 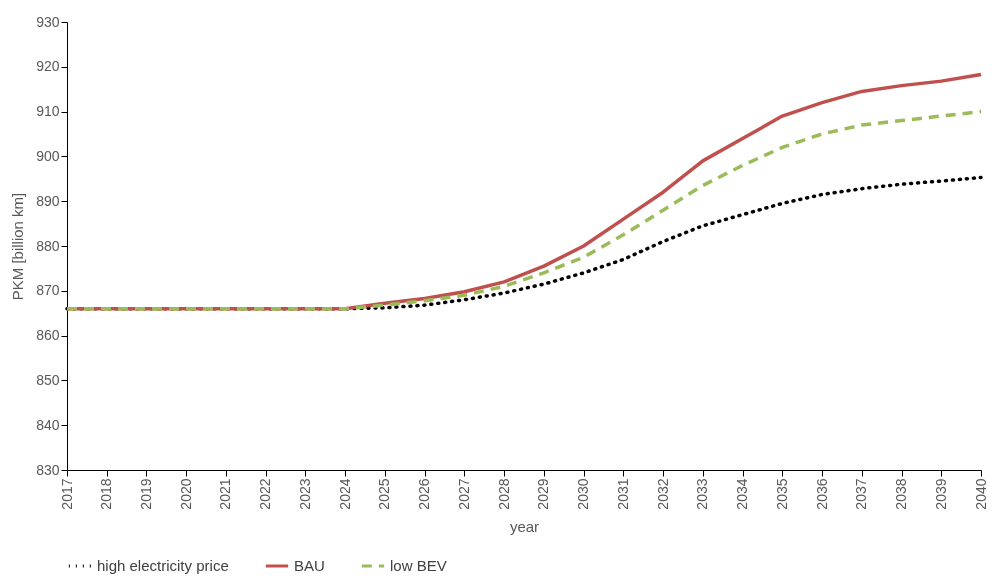 I want to click on x-tick-label: 2020, so click(x=185, y=494).